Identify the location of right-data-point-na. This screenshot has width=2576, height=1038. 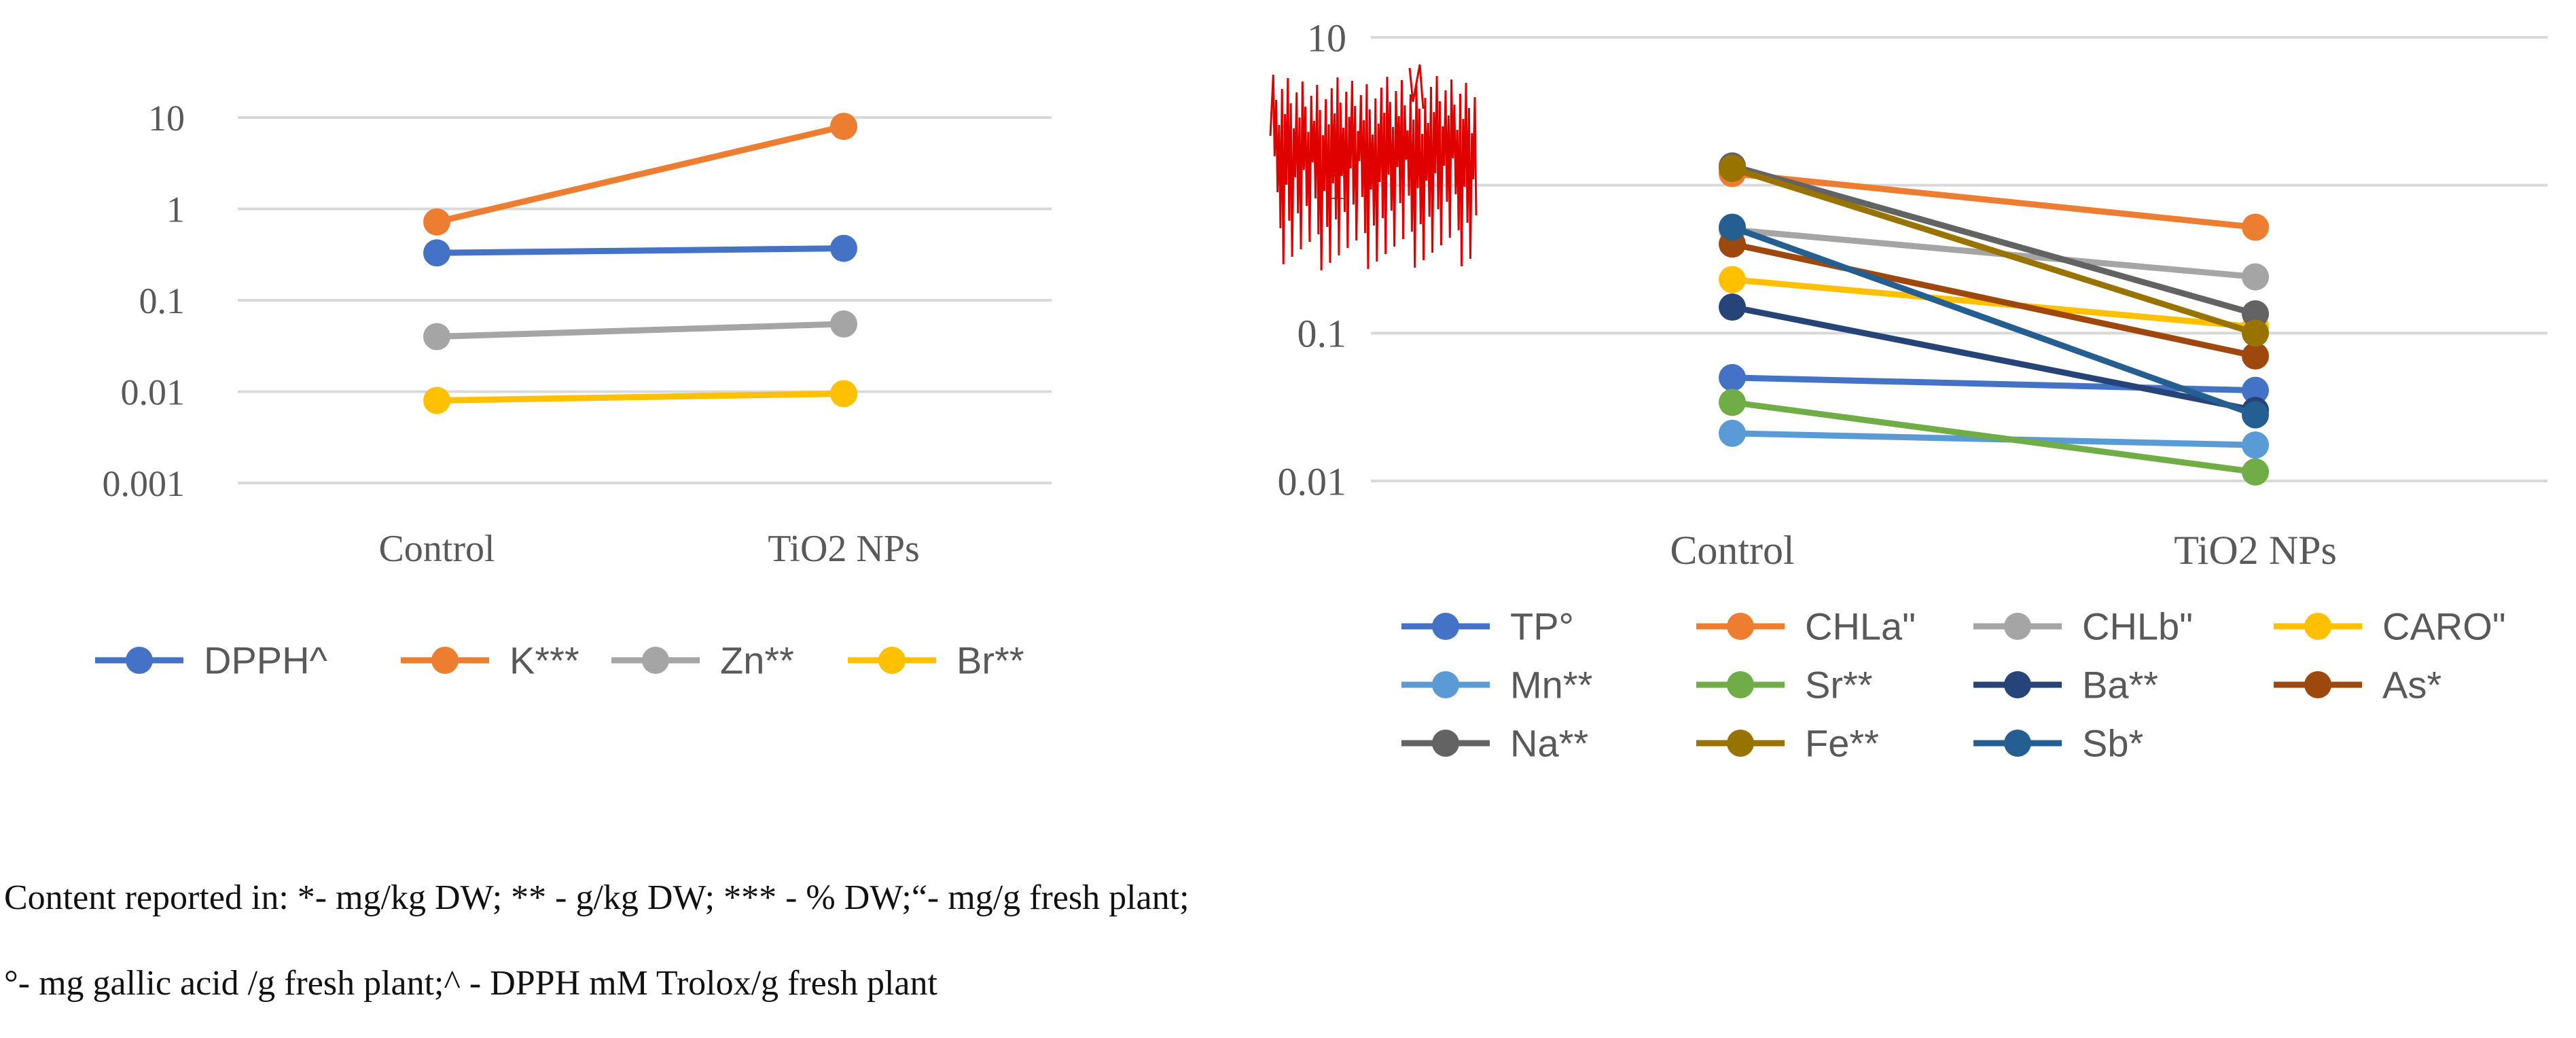
(2255, 313).